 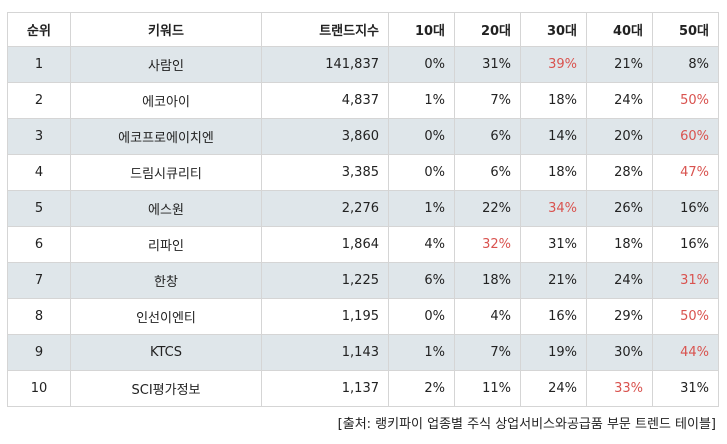 I want to click on age-20s-cell: 32%, so click(x=487, y=244).